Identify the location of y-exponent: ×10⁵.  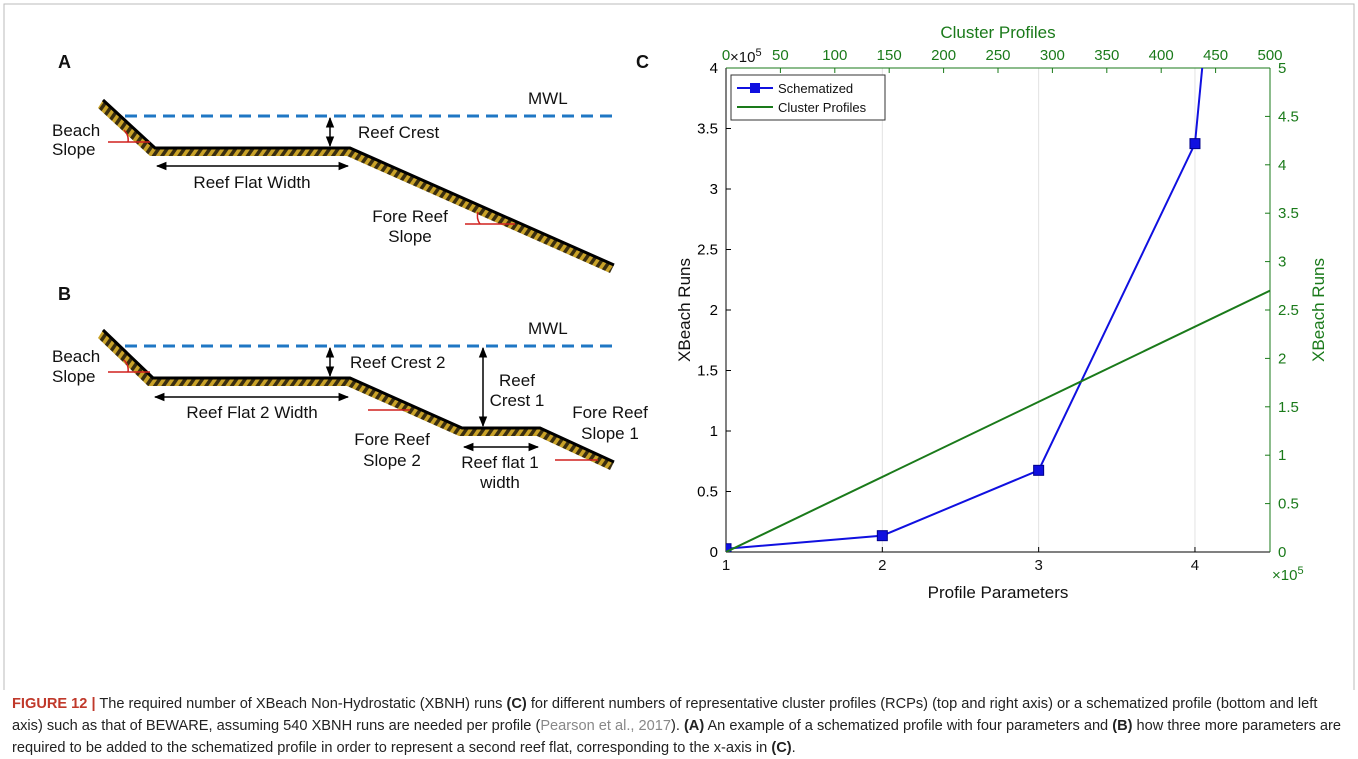
(746, 56).